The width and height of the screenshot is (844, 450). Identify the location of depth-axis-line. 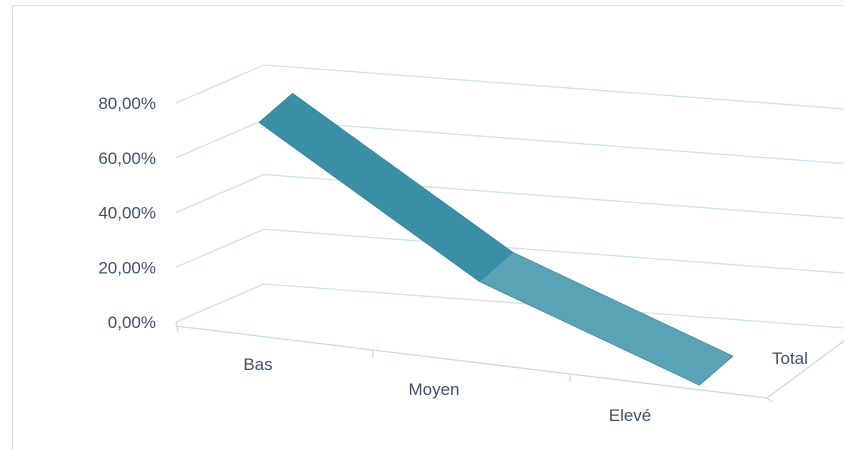
(805, 369).